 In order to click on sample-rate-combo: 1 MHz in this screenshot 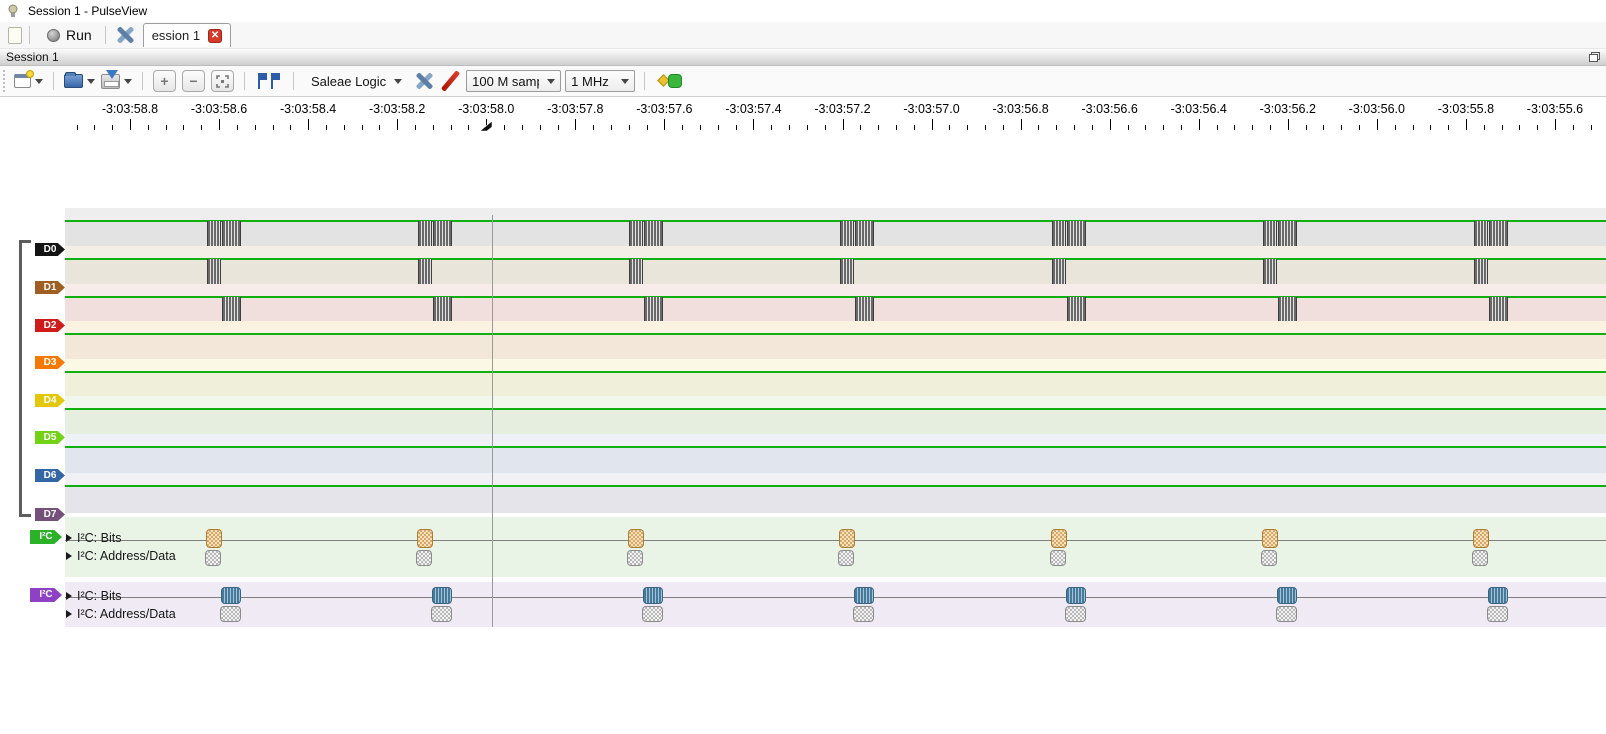, I will do `click(600, 81)`.